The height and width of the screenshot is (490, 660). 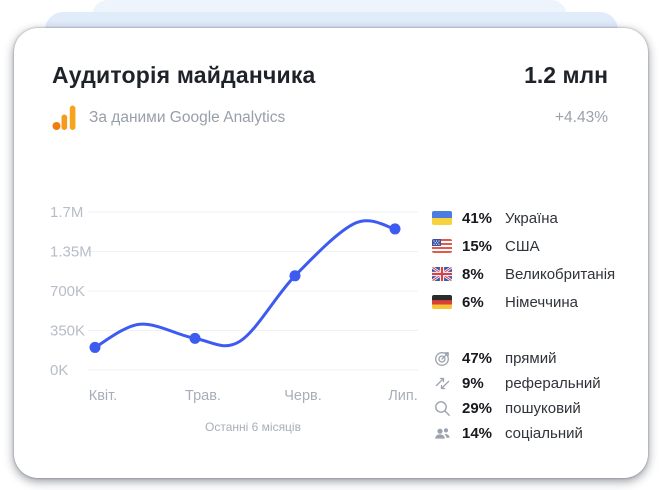 What do you see at coordinates (442, 408) in the screenshot?
I see `search-icon` at bounding box center [442, 408].